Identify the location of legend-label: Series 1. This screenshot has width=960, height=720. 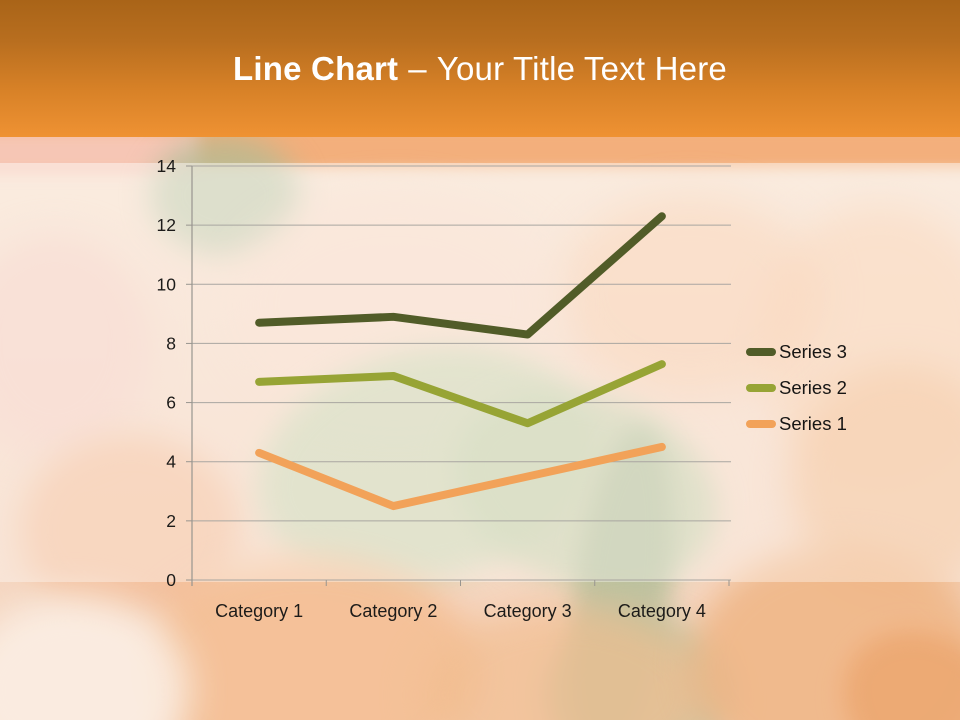
(813, 423).